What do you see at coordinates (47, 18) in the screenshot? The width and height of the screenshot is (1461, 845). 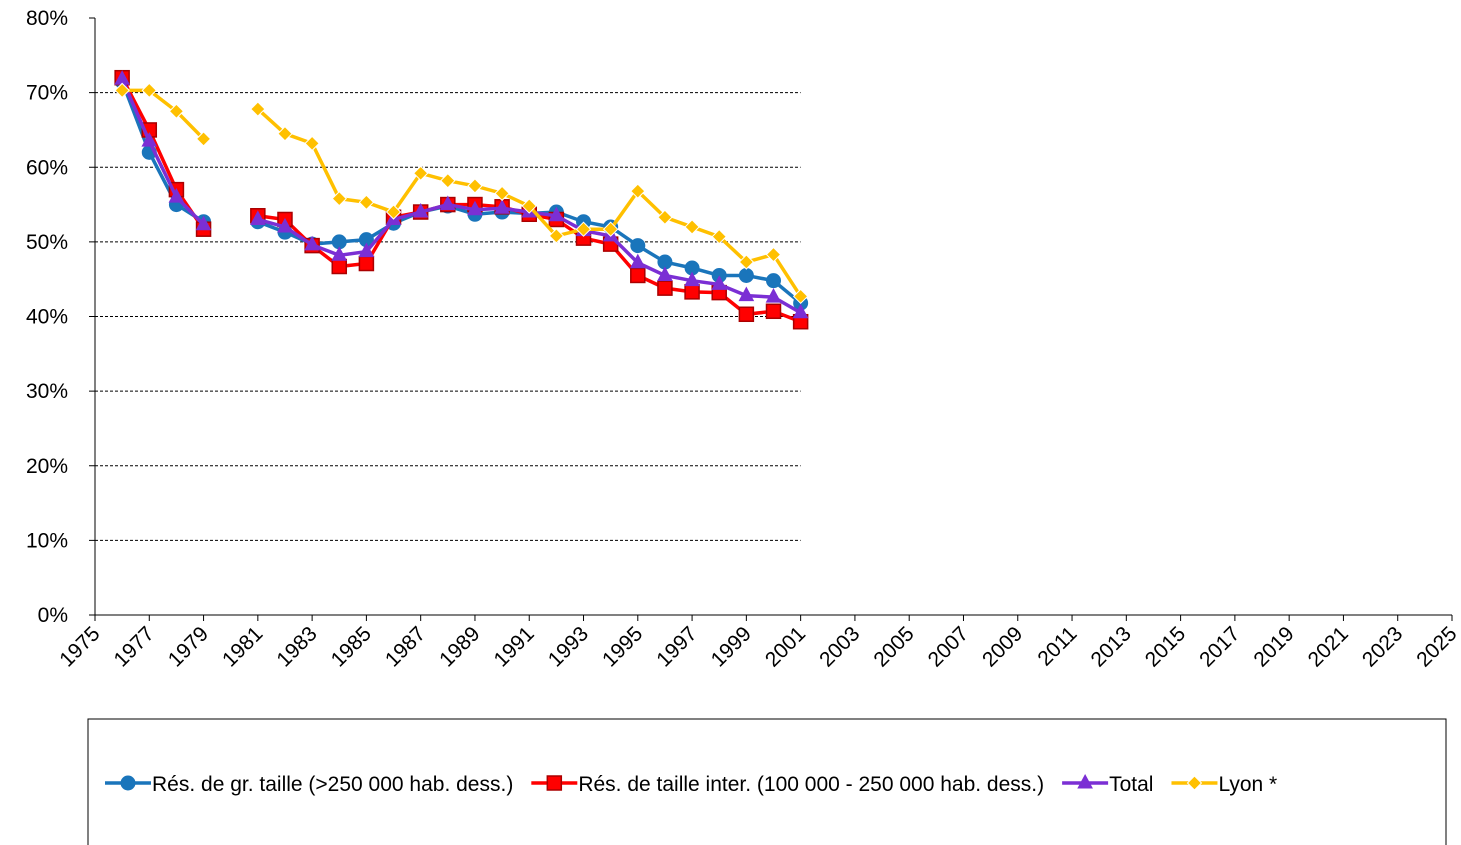 I see `y-tick-label: 80%` at bounding box center [47, 18].